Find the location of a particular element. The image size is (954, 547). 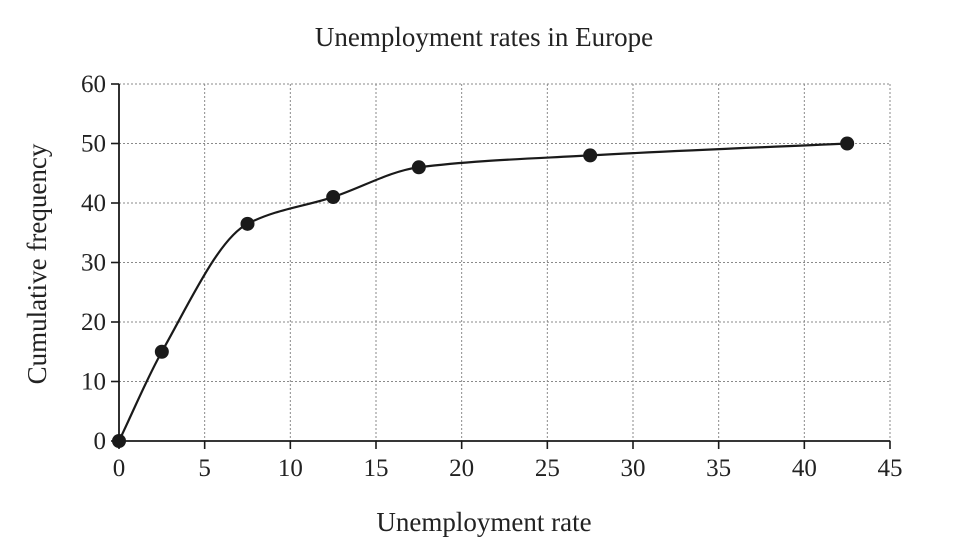

x-tick-label: 25 is located at coordinates (547, 468).